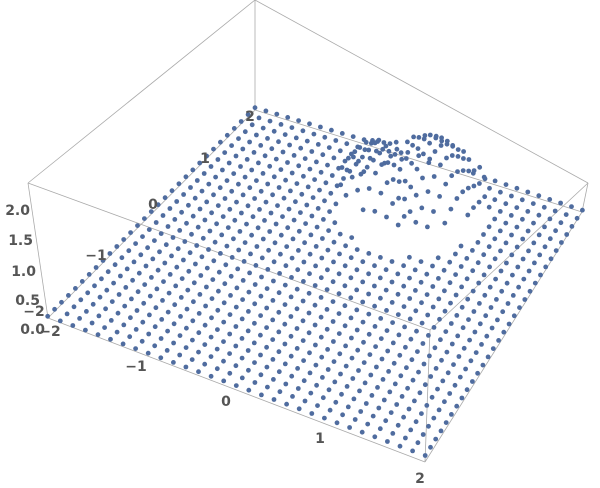  I want to click on x-tick-label: 1, so click(320, 439).